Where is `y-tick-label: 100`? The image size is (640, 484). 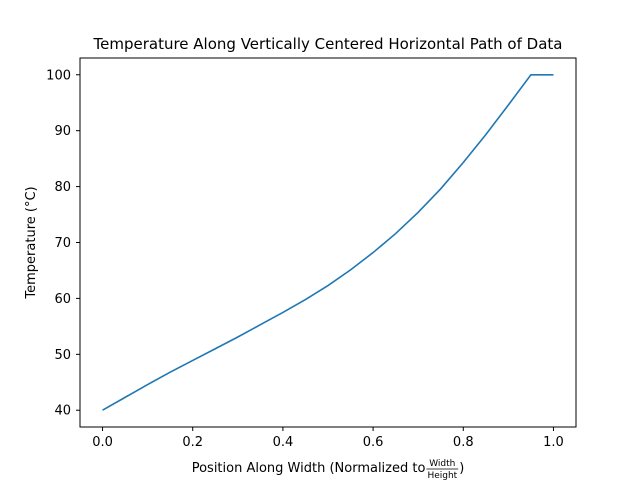 y-tick-label: 100 is located at coordinates (58, 75).